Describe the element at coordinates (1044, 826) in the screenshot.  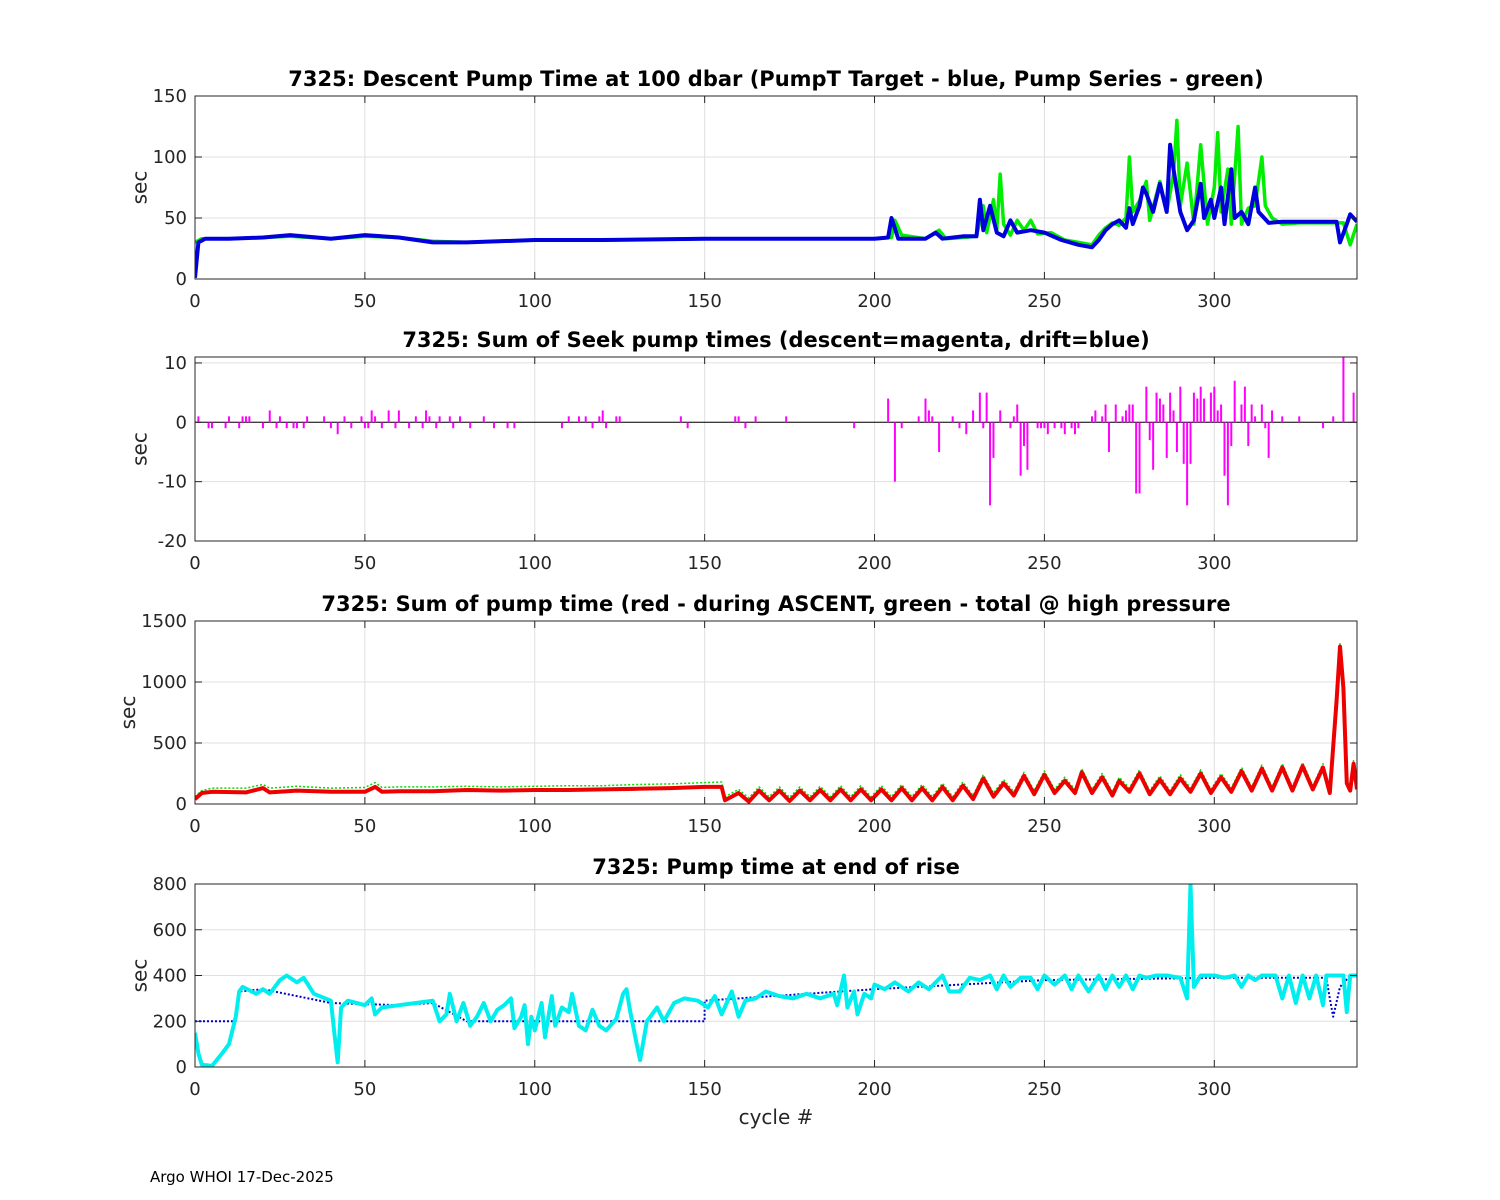
I see `x-tick-label: 250` at that location.